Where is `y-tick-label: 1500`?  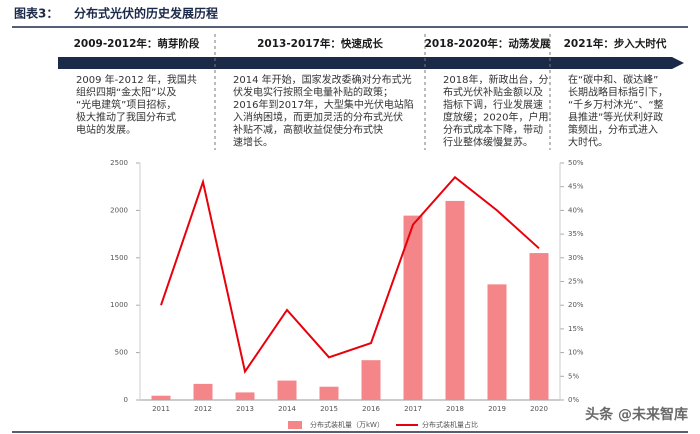
y-tick-label: 1500 is located at coordinates (119, 258).